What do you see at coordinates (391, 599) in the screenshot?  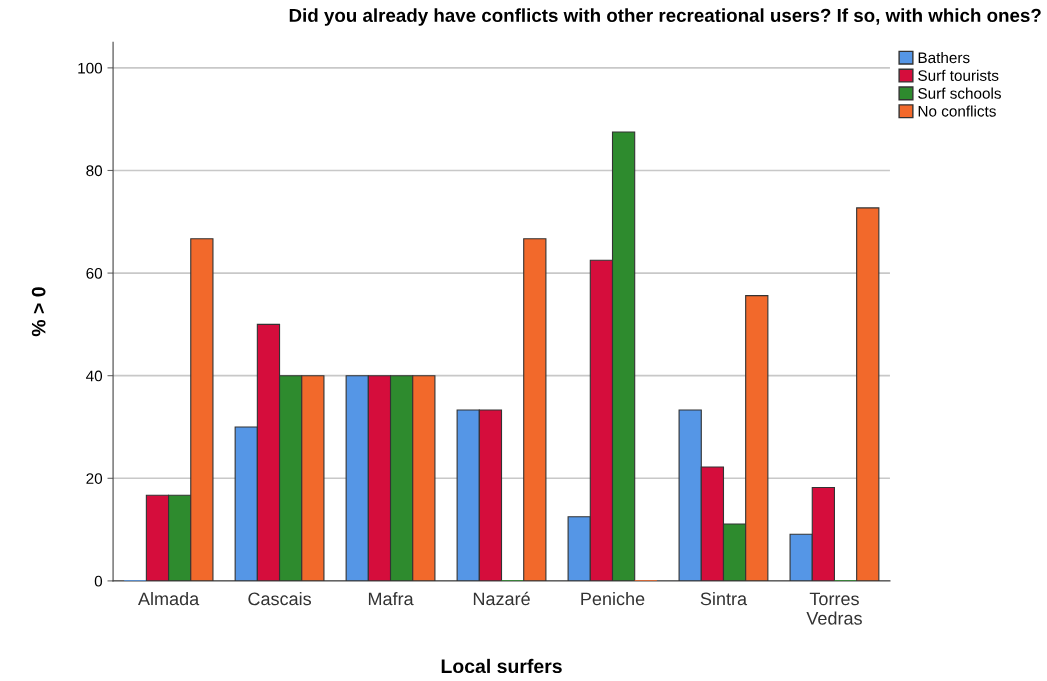 I see `x-tick-label: Mafra` at bounding box center [391, 599].